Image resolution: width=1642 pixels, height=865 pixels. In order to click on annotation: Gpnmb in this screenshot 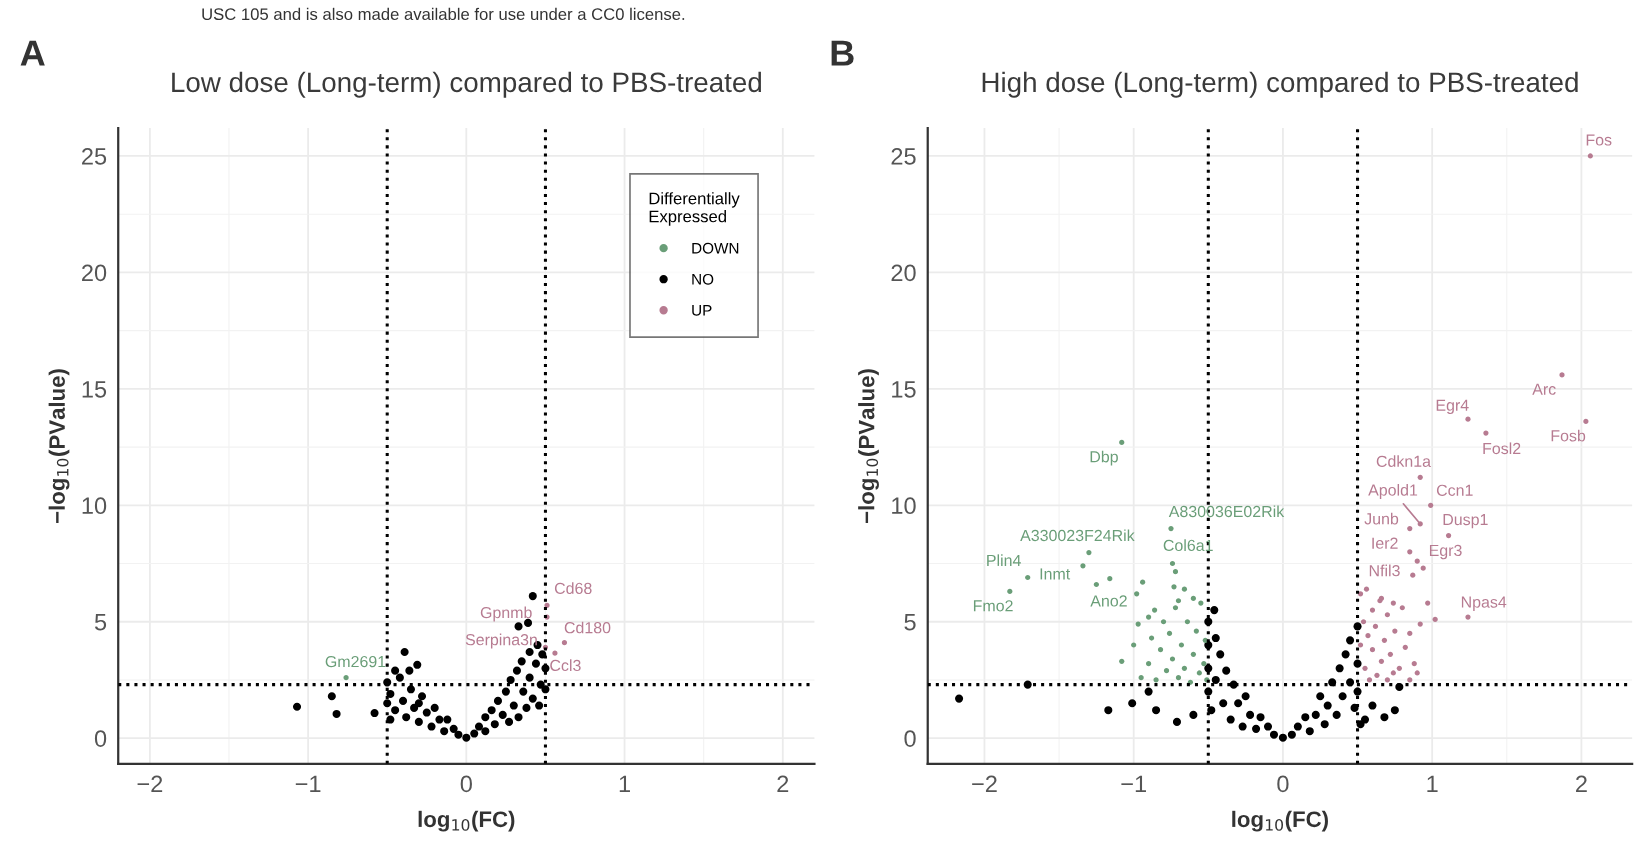, I will do `click(506, 614)`.